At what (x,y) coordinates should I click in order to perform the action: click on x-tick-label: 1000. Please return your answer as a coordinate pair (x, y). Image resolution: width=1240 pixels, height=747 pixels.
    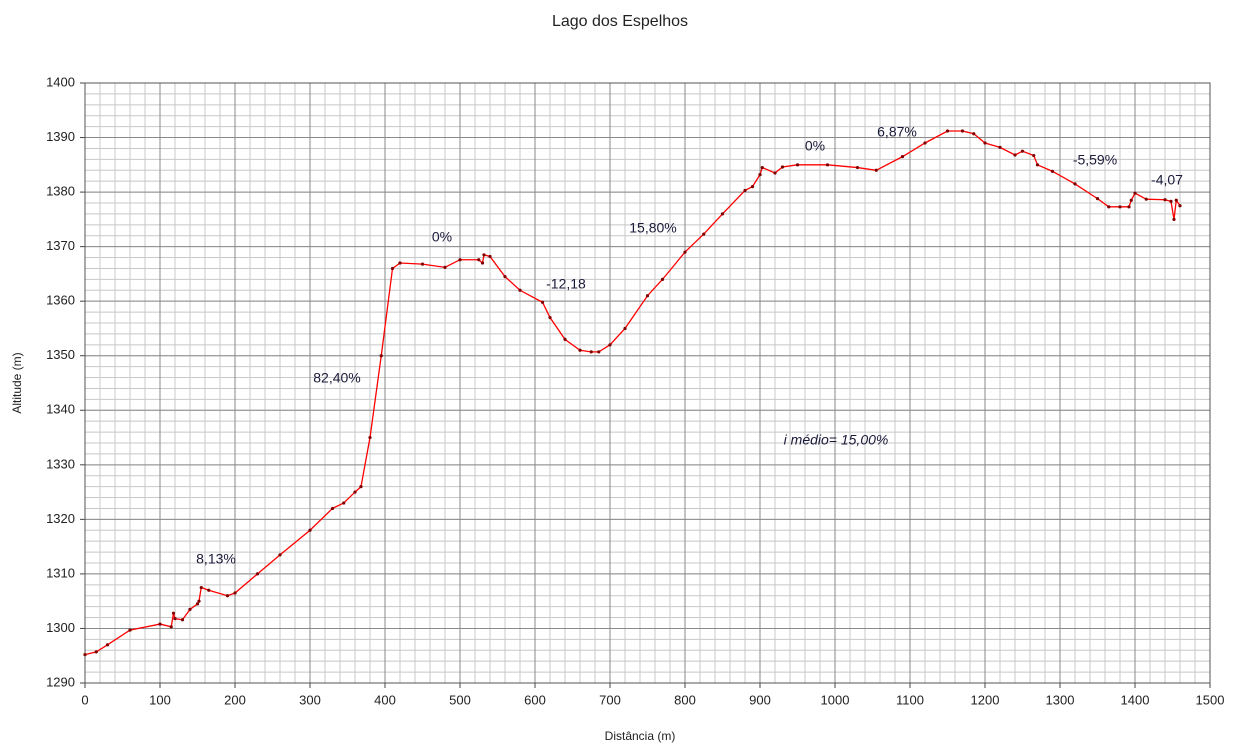
    Looking at the image, I should click on (835, 699).